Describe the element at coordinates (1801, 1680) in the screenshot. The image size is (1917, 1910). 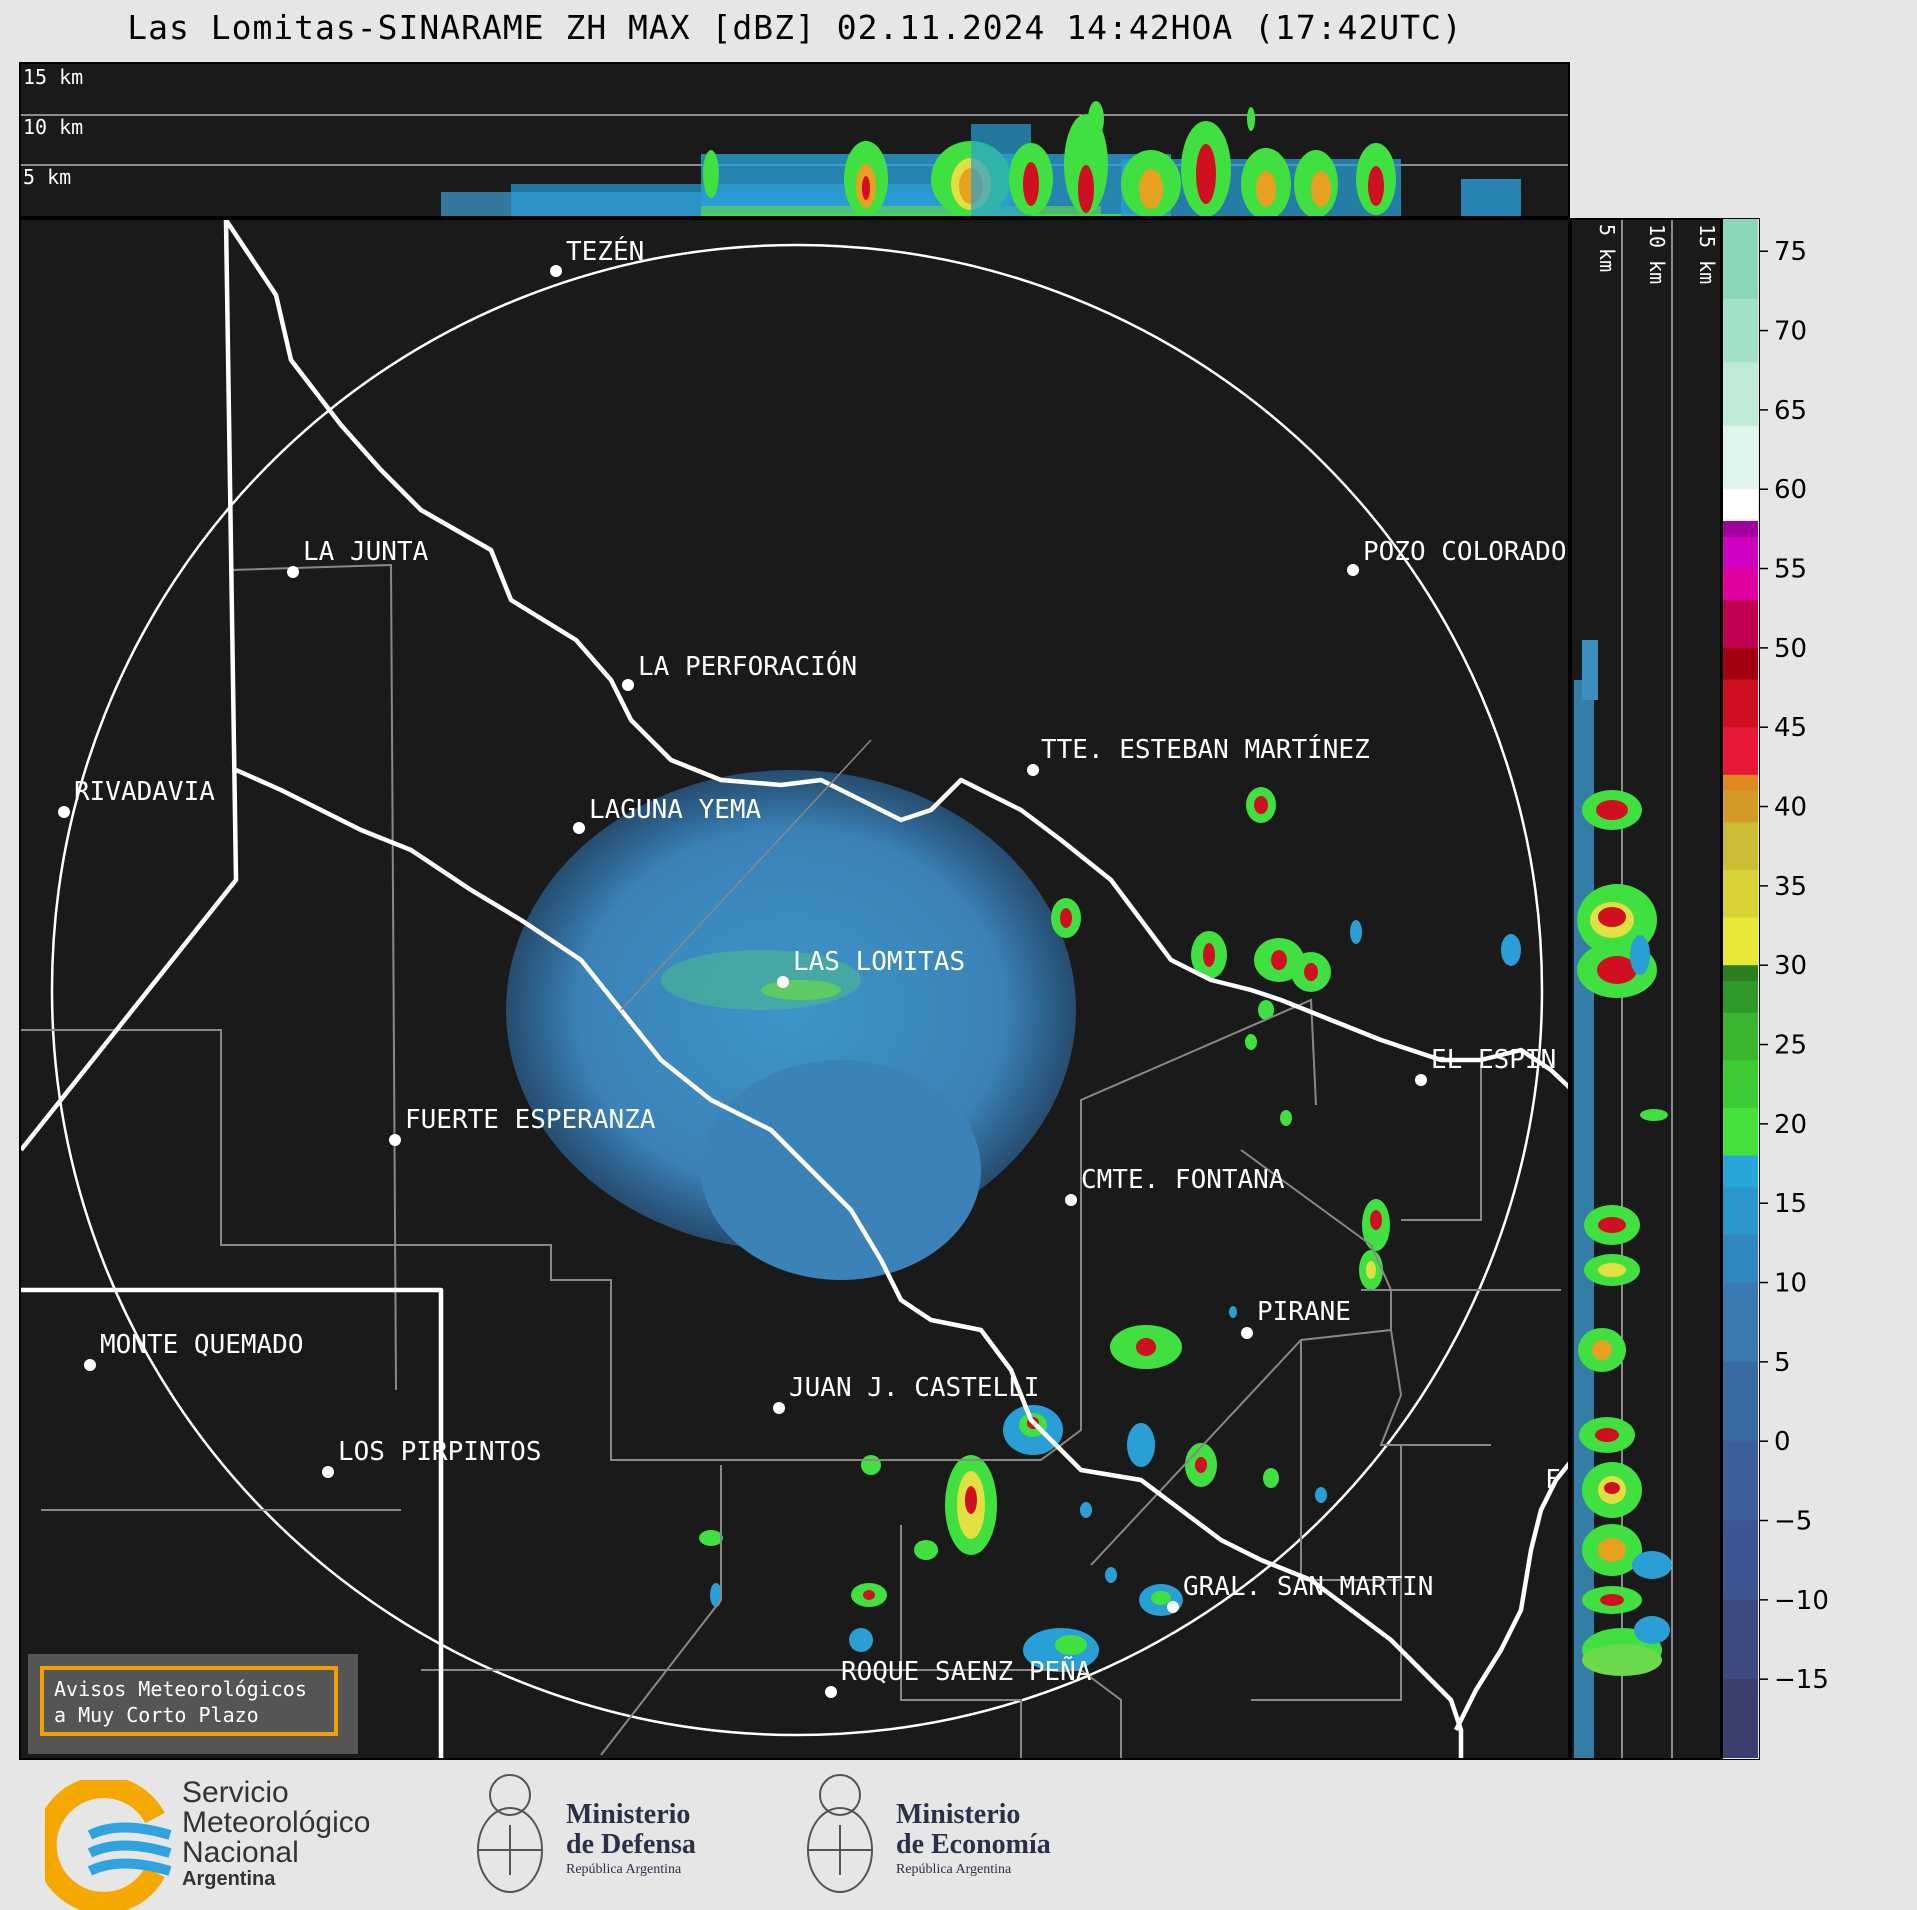
I see `colorbar-tick-label: −15` at that location.